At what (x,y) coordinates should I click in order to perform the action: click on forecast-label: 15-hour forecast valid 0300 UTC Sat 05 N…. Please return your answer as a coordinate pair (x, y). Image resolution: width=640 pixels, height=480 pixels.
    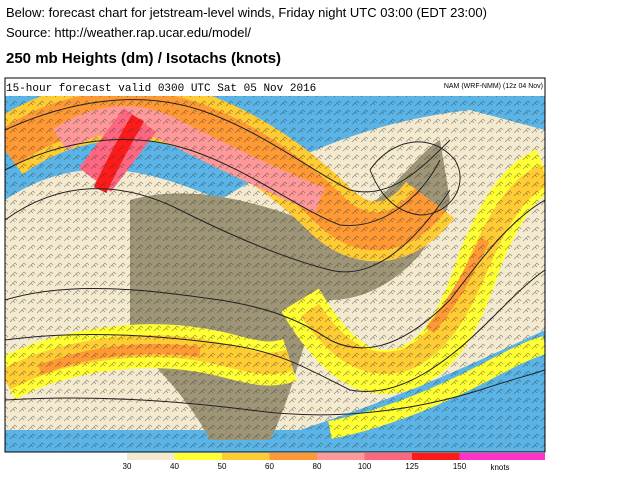
    Looking at the image, I should click on (161, 89).